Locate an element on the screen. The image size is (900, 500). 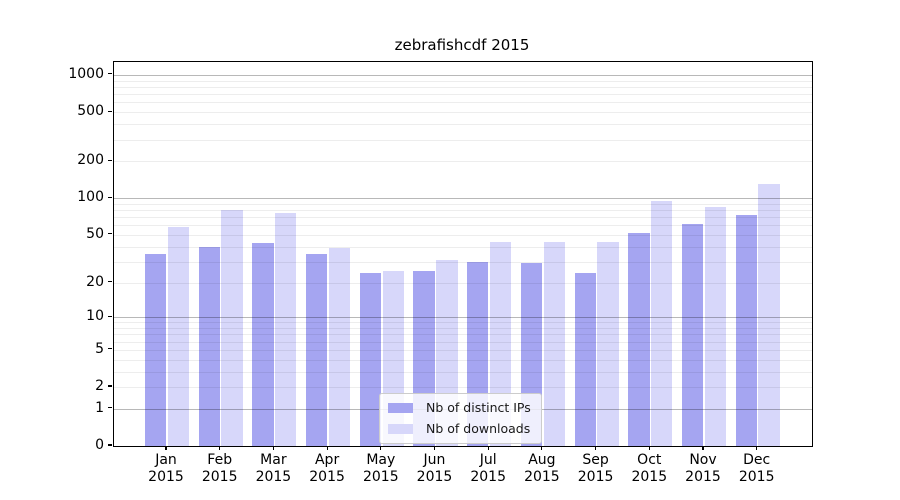
legend-item-downloads: Nb of downloads is located at coordinates (459, 428).